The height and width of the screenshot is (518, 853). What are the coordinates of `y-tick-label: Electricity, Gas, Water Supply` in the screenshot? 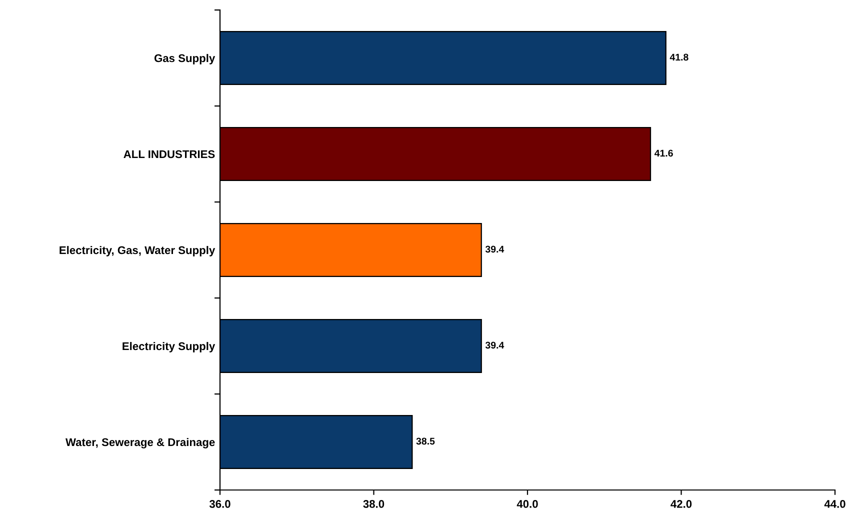 It's located at (138, 251).